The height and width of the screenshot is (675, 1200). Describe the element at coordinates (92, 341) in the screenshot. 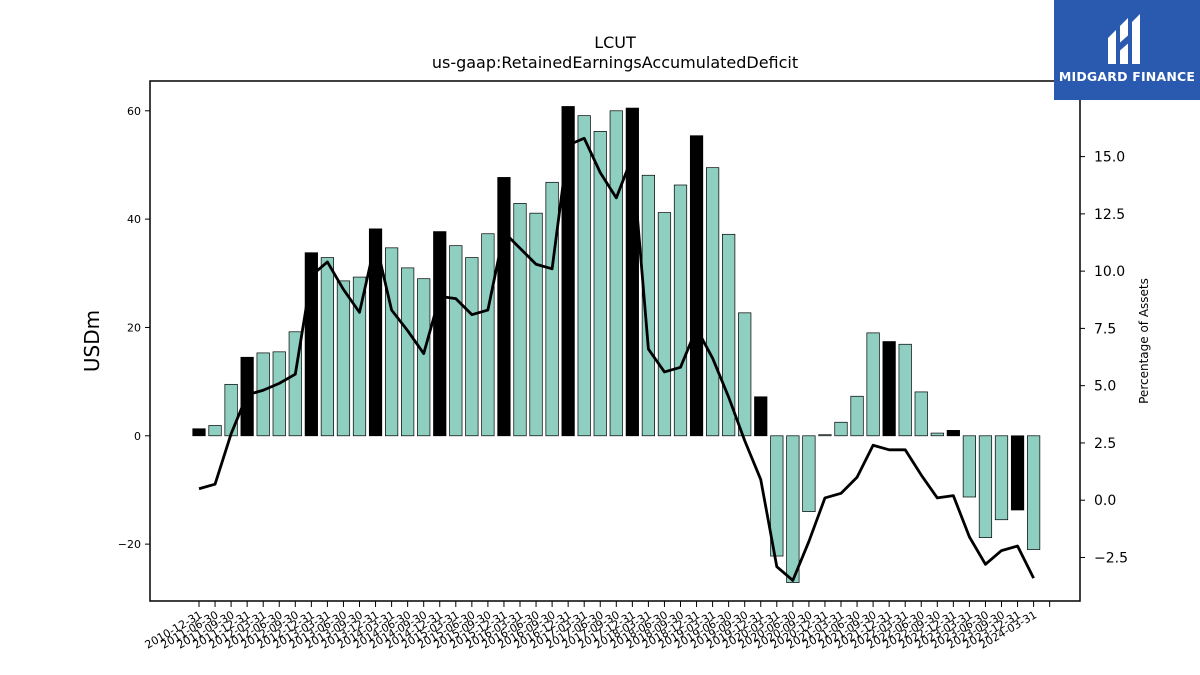

I see `y-axis-label: USDm` at that location.